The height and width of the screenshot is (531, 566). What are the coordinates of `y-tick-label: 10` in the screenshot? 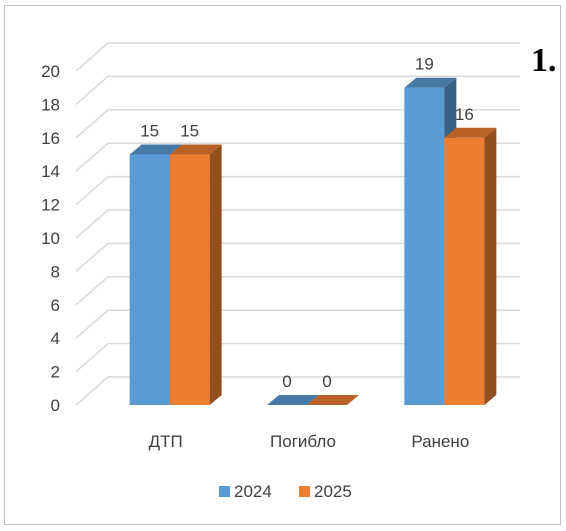 It's located at (50, 238).